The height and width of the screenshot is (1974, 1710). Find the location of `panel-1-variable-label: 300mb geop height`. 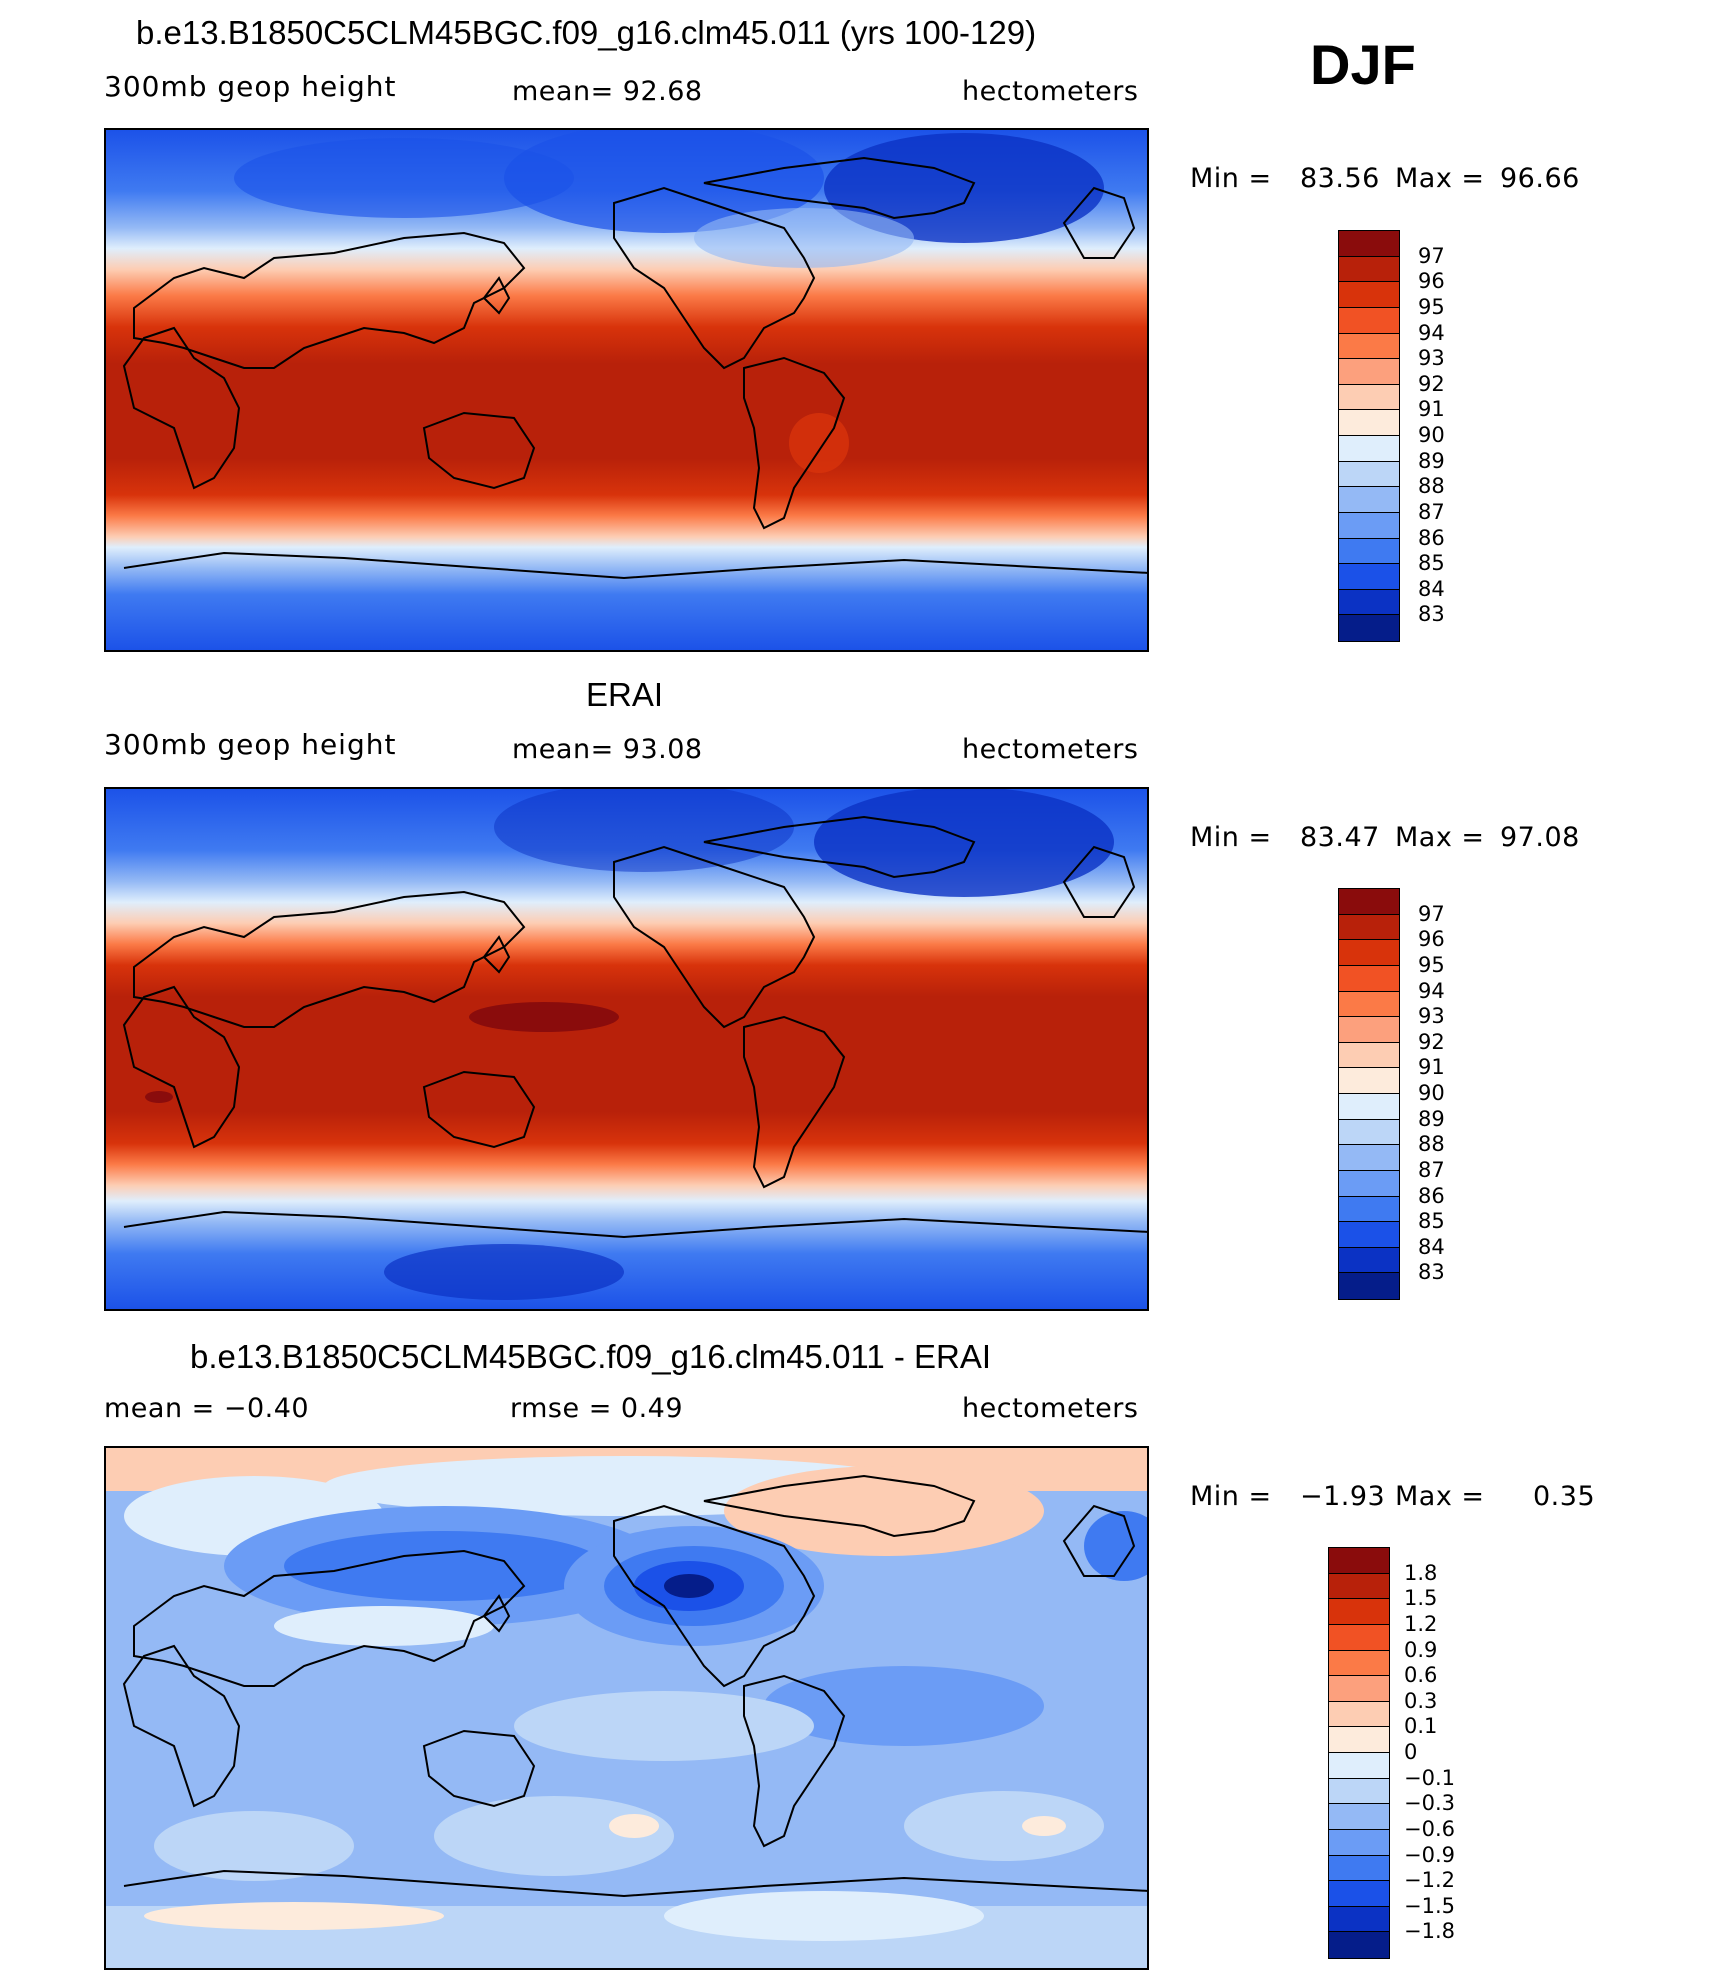

panel-1-variable-label: 300mb geop height is located at coordinates (250, 86).